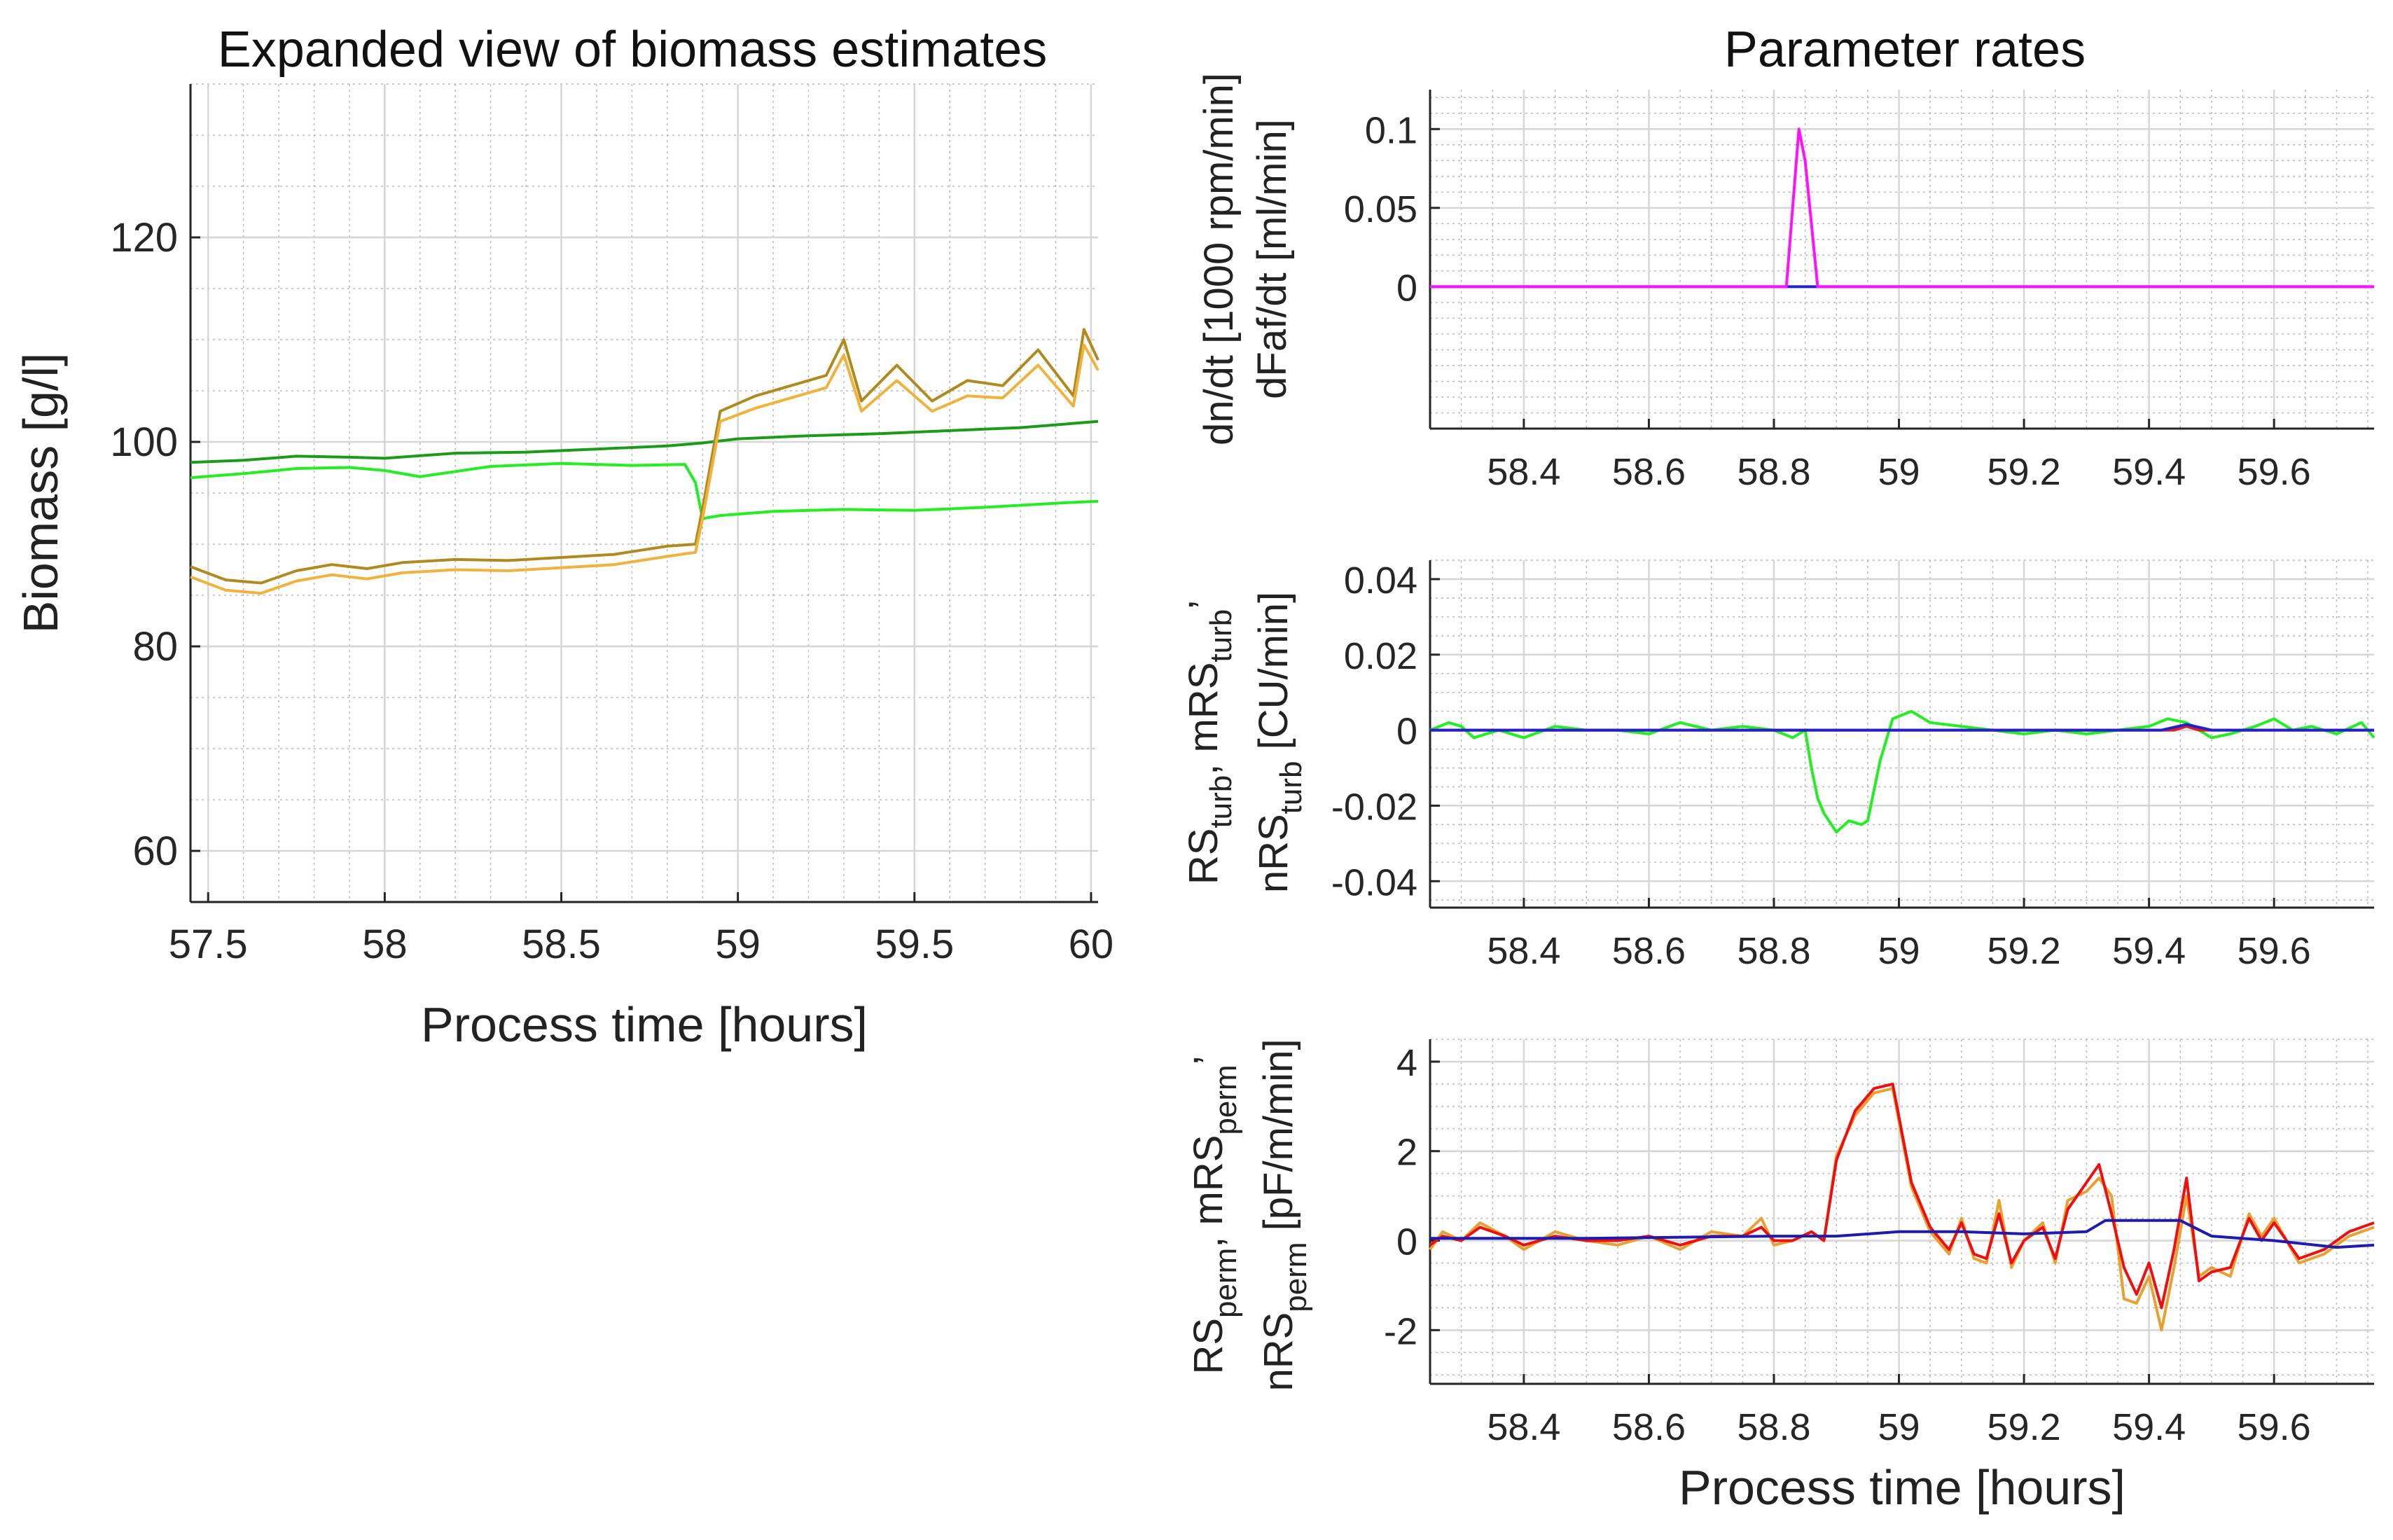  What do you see at coordinates (561, 944) in the screenshot?
I see `x-tick-label: 58.5` at bounding box center [561, 944].